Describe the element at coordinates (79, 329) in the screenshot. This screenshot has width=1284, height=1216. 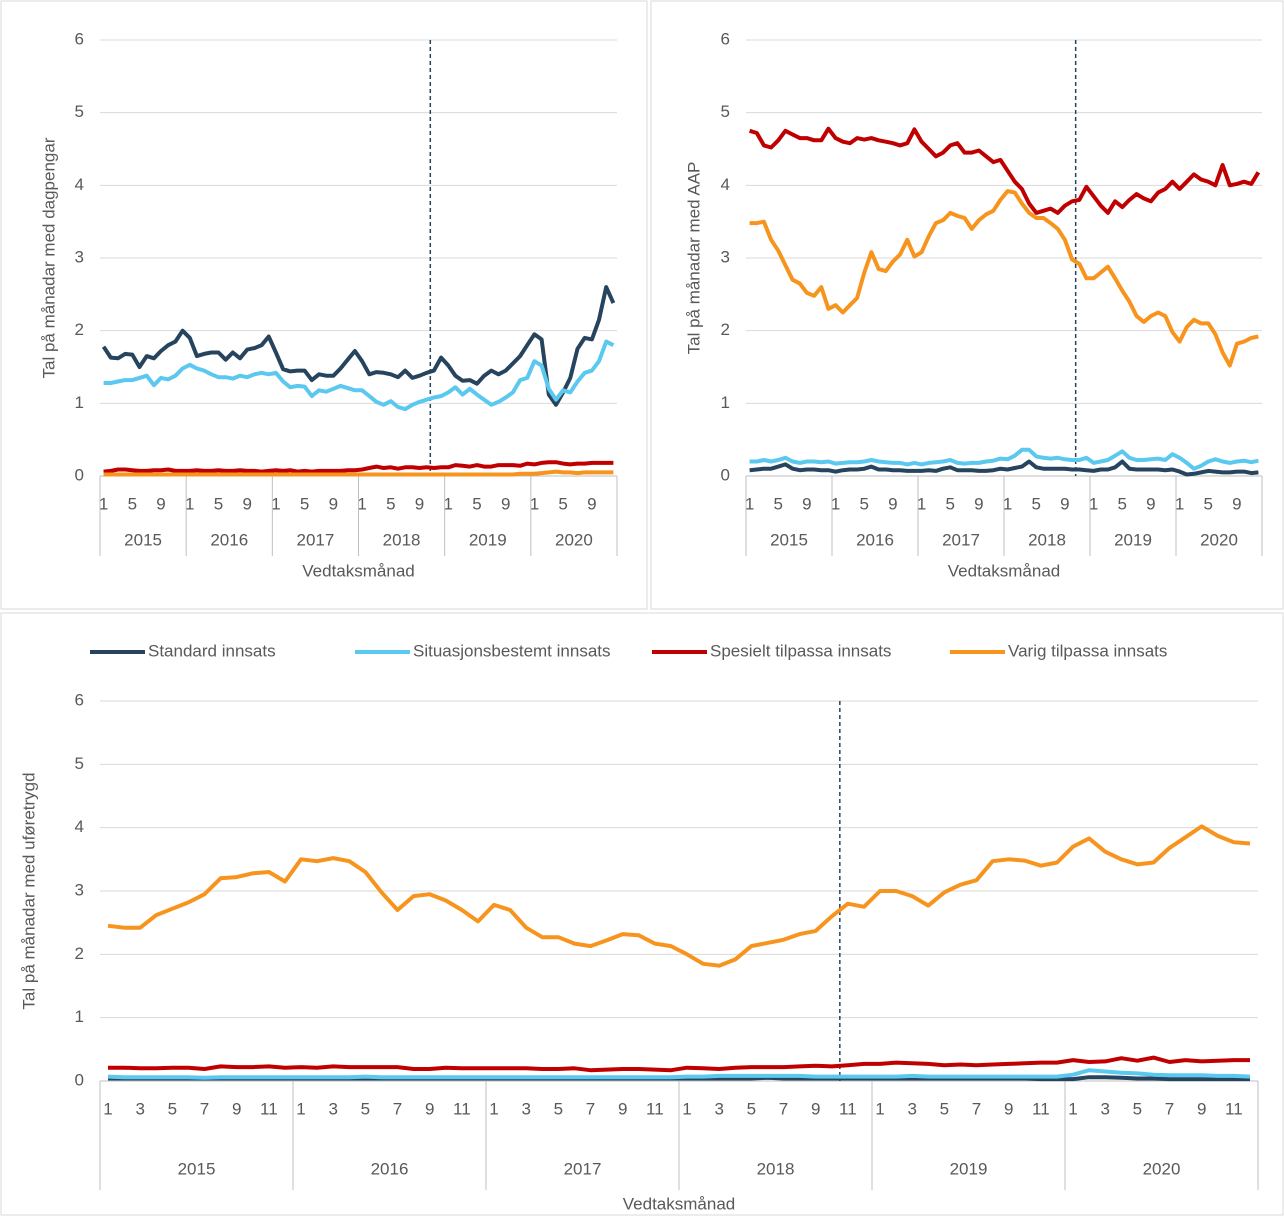
I see `y-tick-label: 2` at that location.